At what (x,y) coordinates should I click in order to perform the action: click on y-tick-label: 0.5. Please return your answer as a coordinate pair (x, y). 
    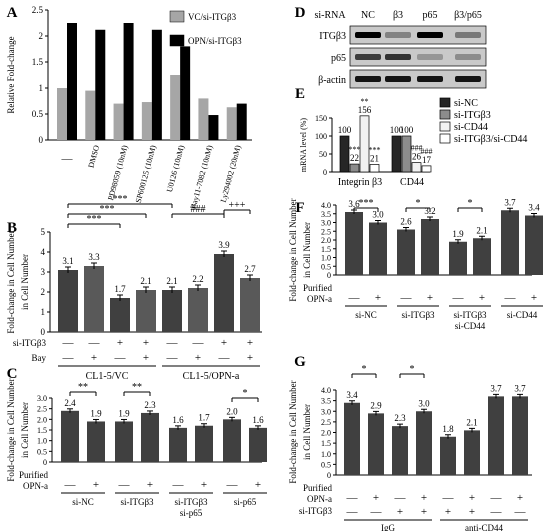
    Looking at the image, I should click on (326, 464).